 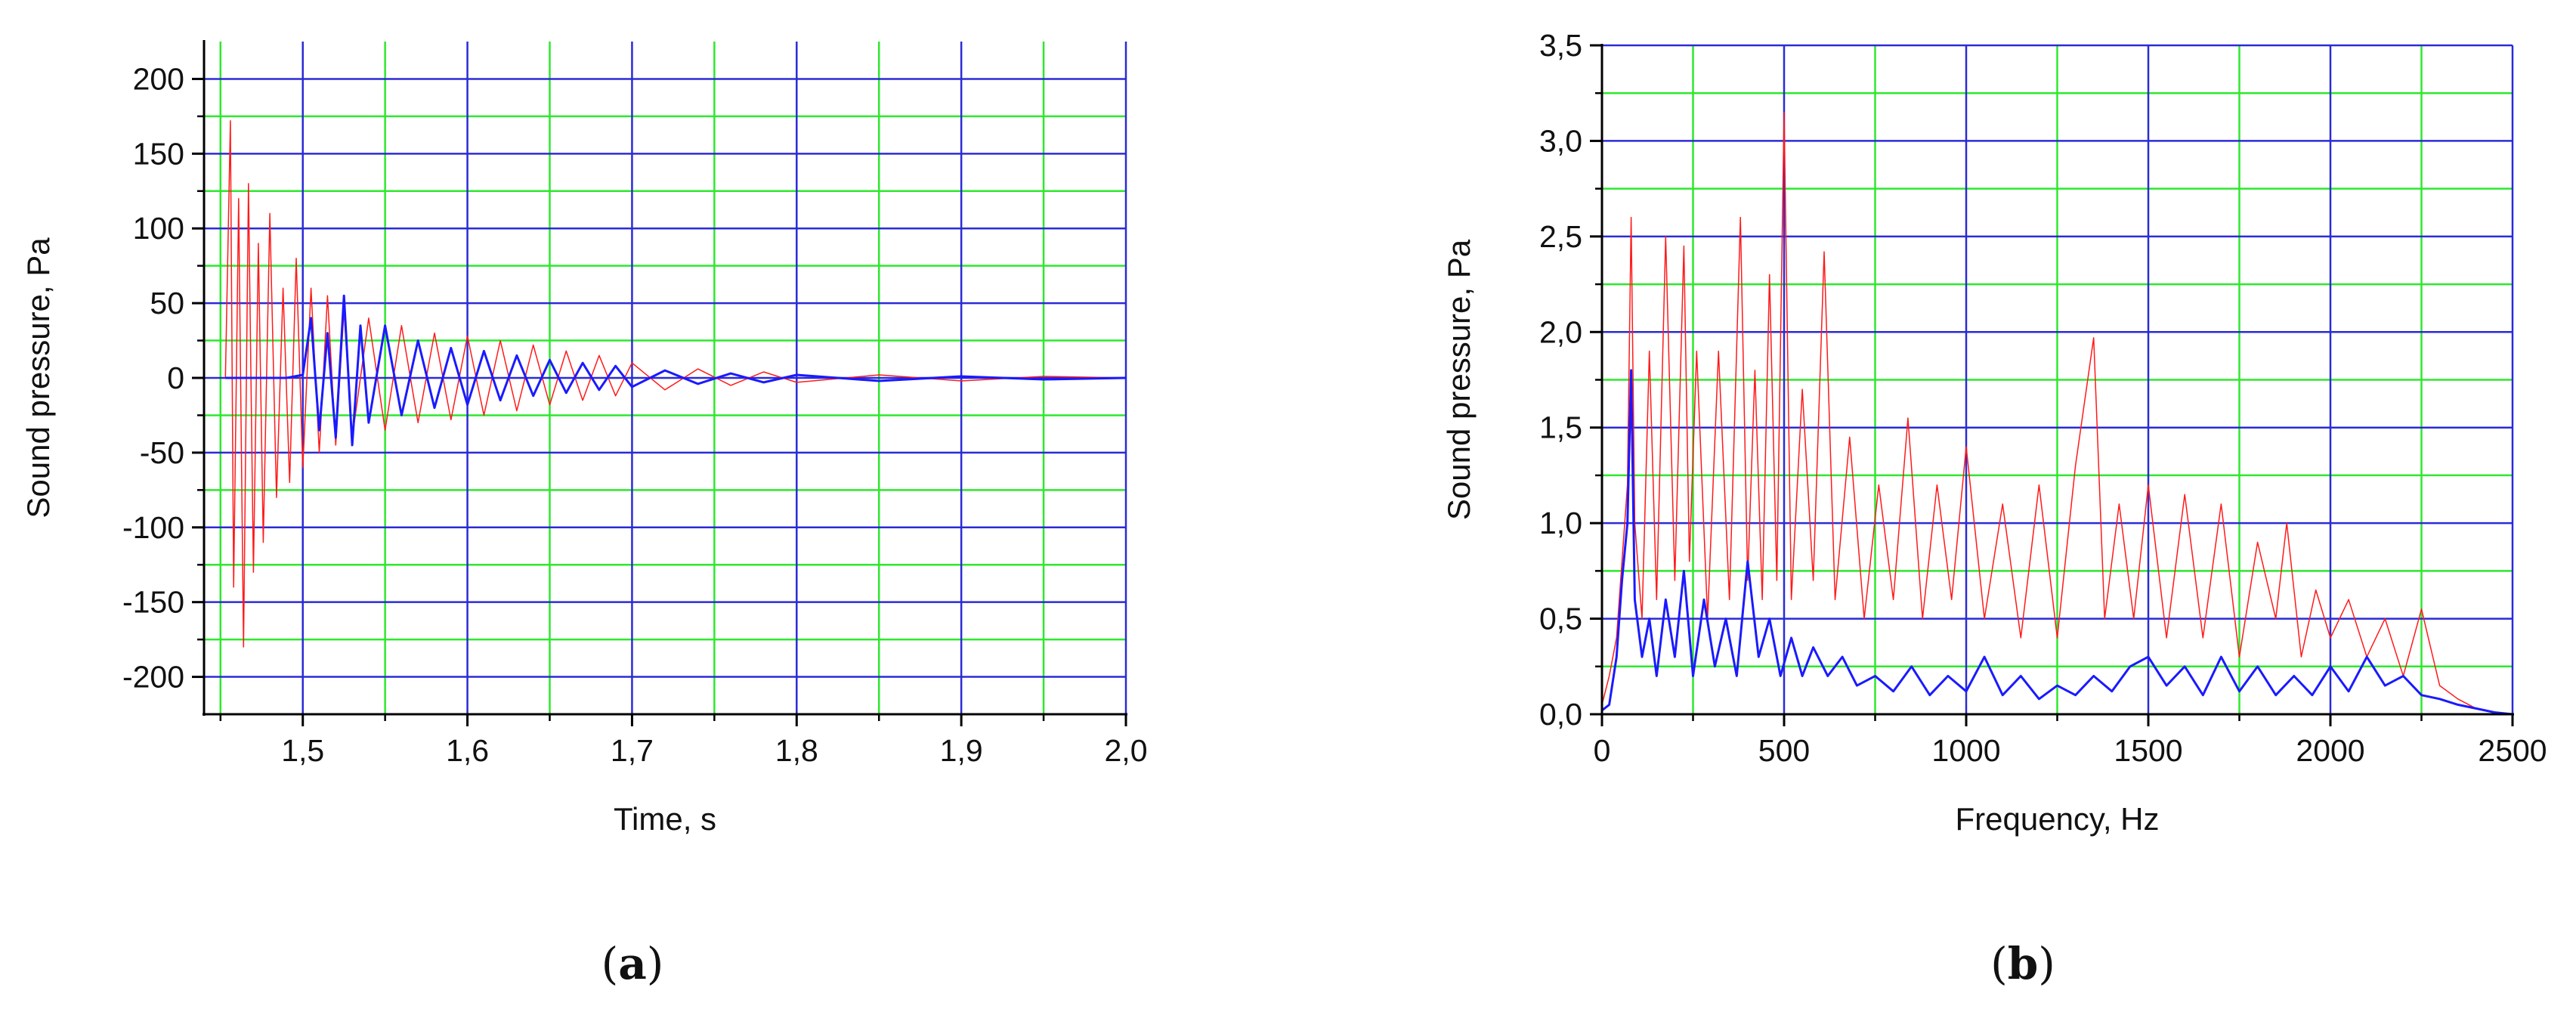 I want to click on x-tick-label: 2500, so click(x=2512, y=750).